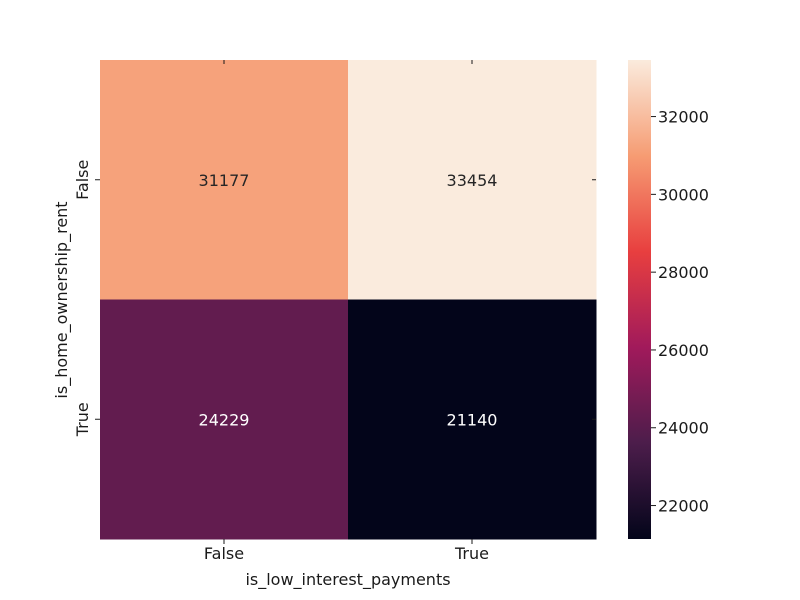  I want to click on colorbar-tick-label: 30000, so click(683, 194).